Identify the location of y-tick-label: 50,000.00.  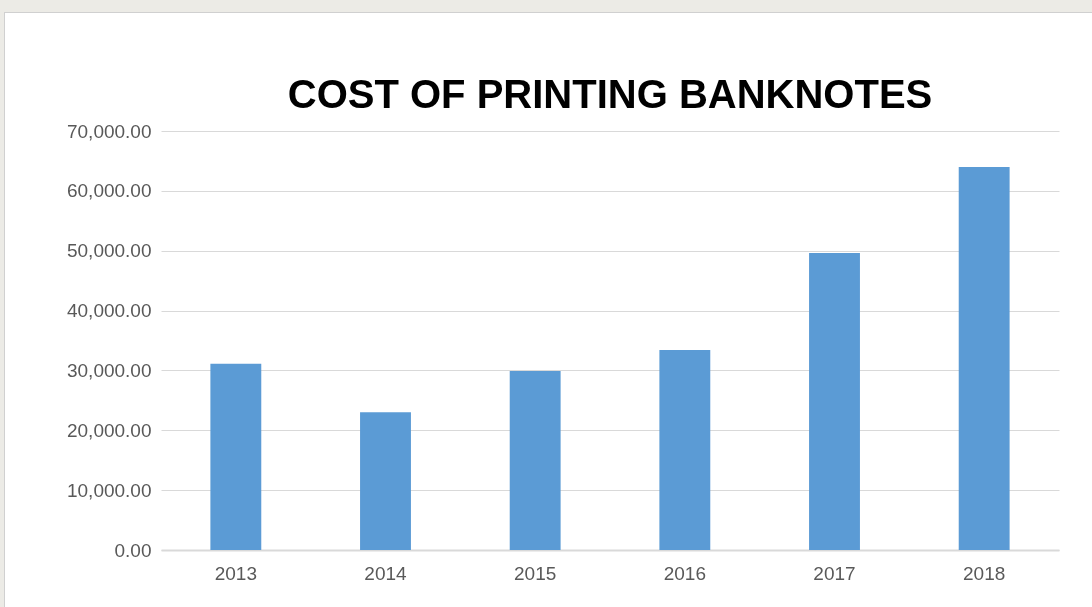
(109, 251).